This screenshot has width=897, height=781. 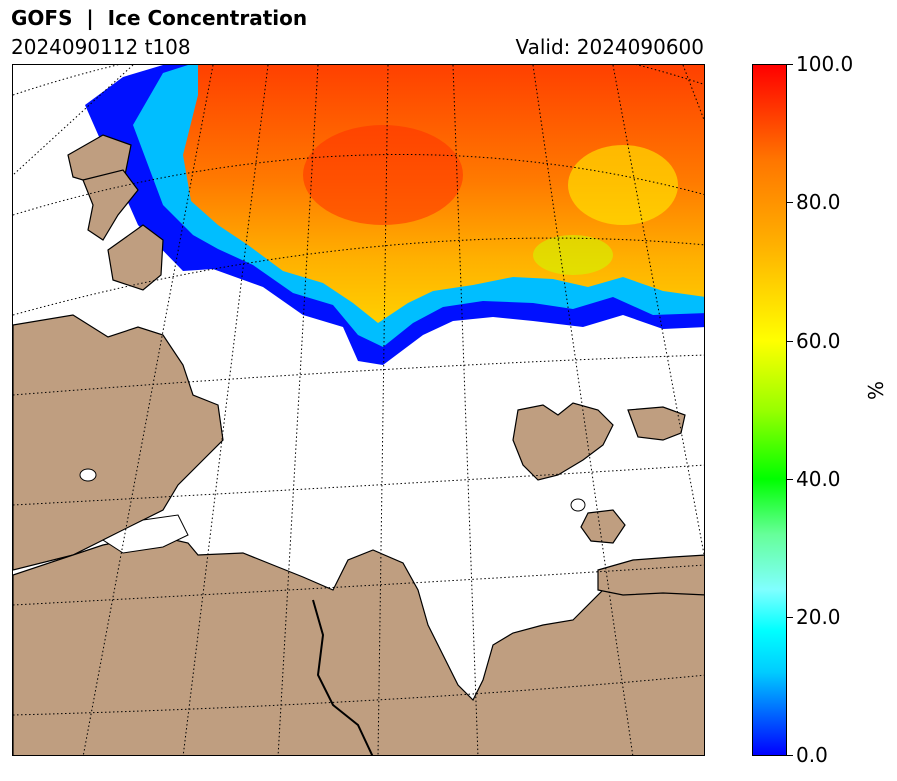 What do you see at coordinates (563, 441) in the screenshot?
I see `island-east-large` at bounding box center [563, 441].